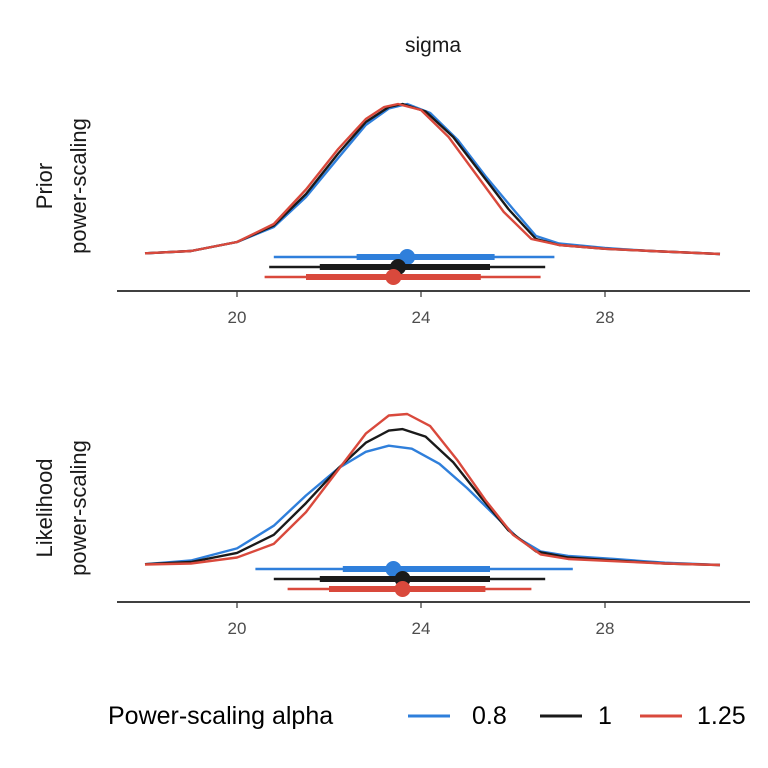  What do you see at coordinates (489, 716) in the screenshot?
I see `legend-label-0.8: 0.8` at bounding box center [489, 716].